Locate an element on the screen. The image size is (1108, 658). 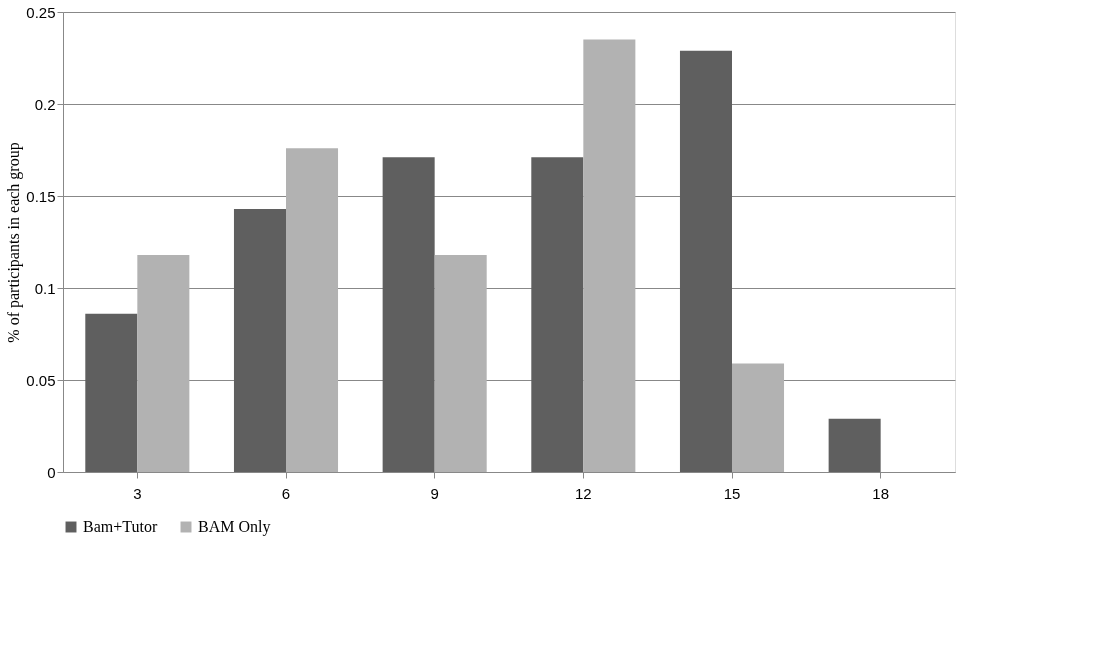
x-tick-label: 18 is located at coordinates (881, 493).